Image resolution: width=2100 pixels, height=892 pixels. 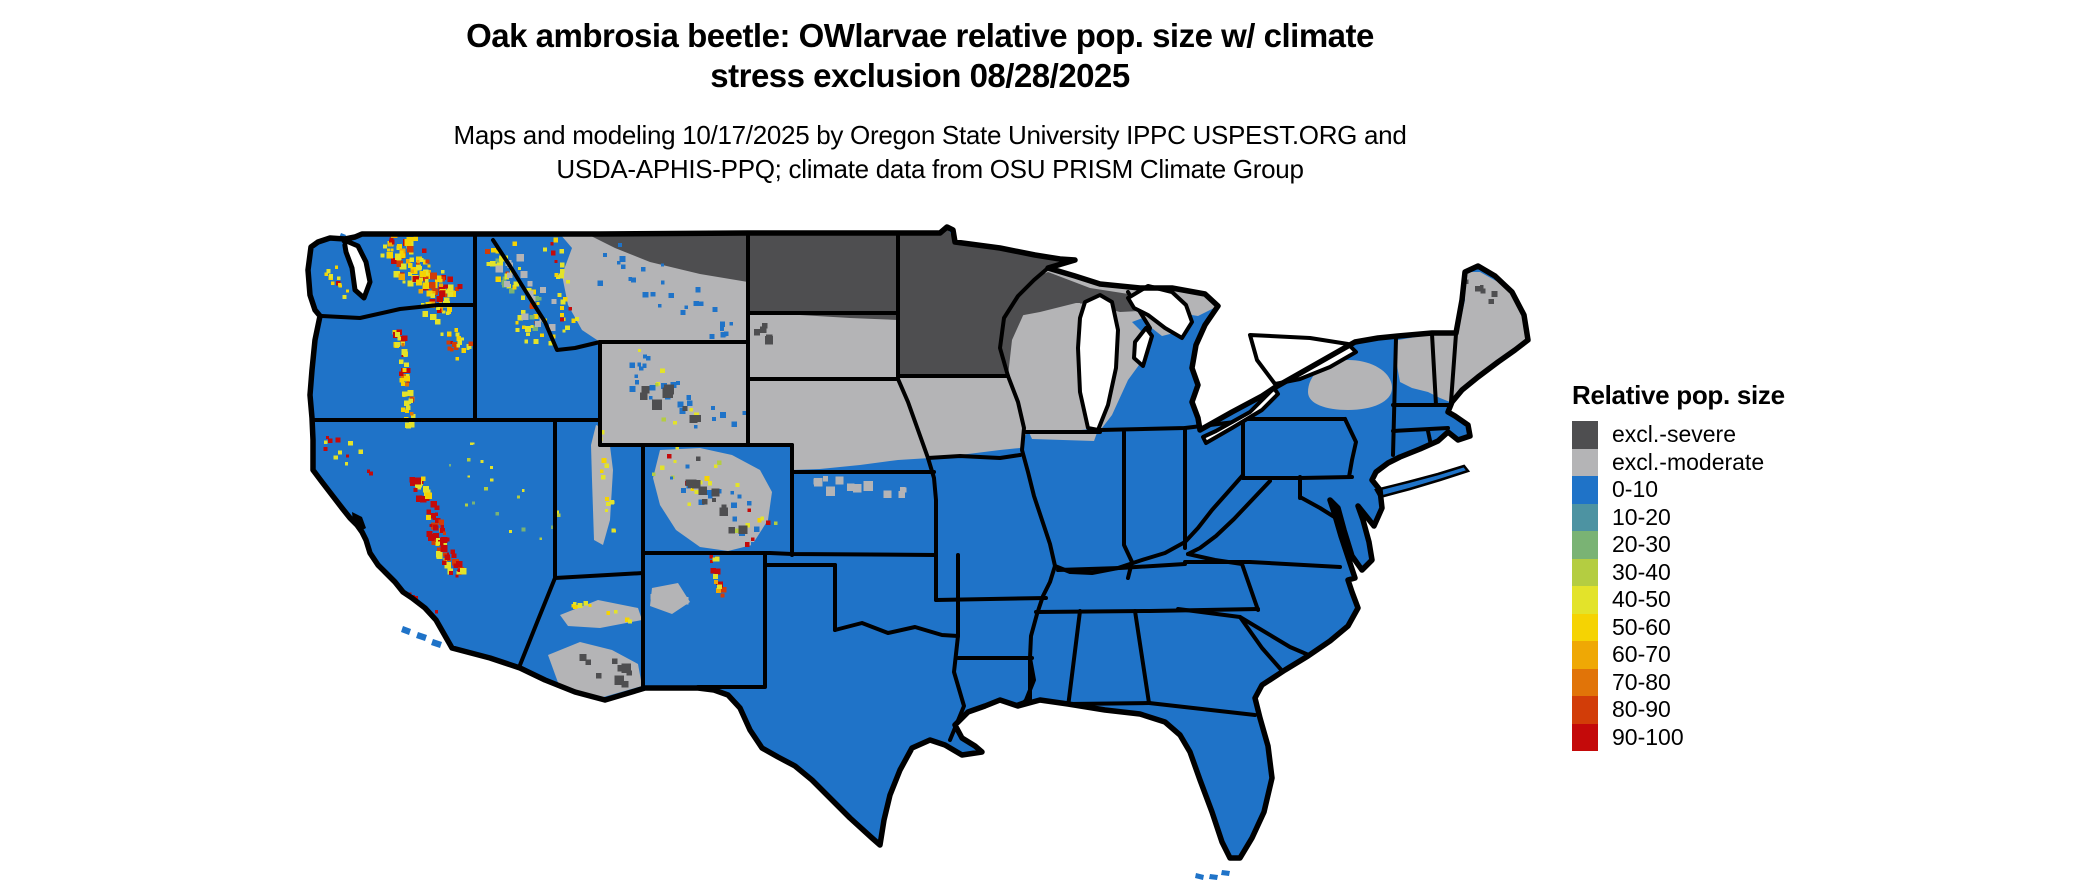 What do you see at coordinates (1143, 347) in the screenshot?
I see `green-bay-shape` at bounding box center [1143, 347].